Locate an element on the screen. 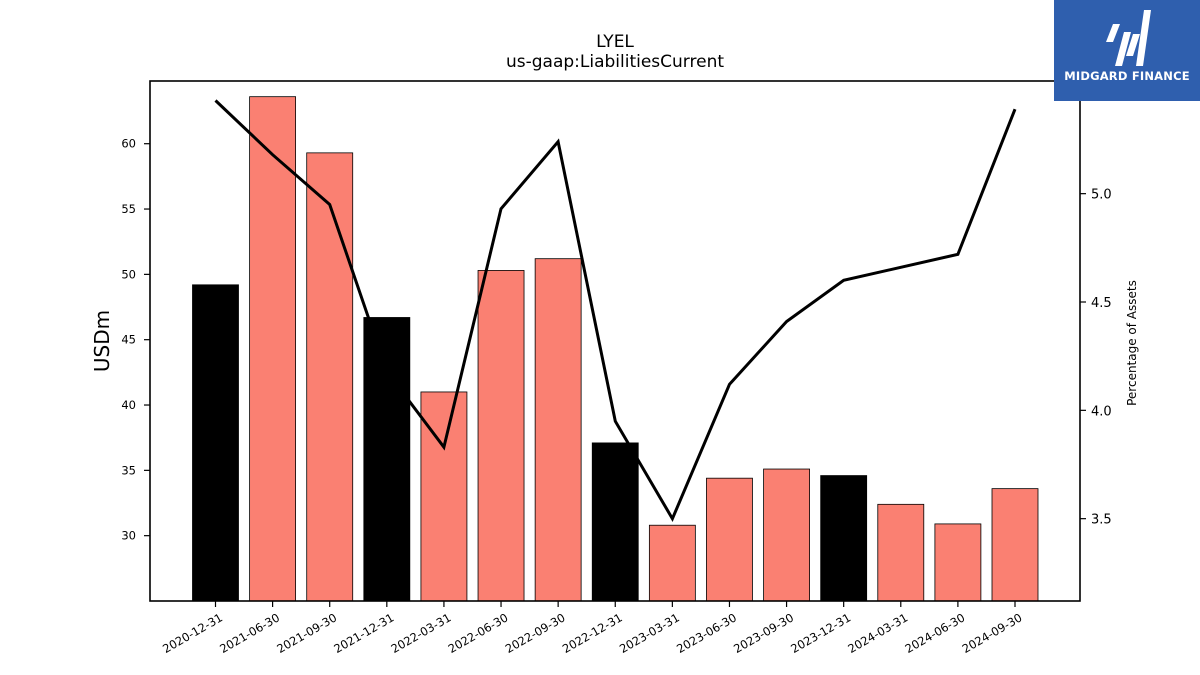  y-tick-label: 45 is located at coordinates (128, 340).